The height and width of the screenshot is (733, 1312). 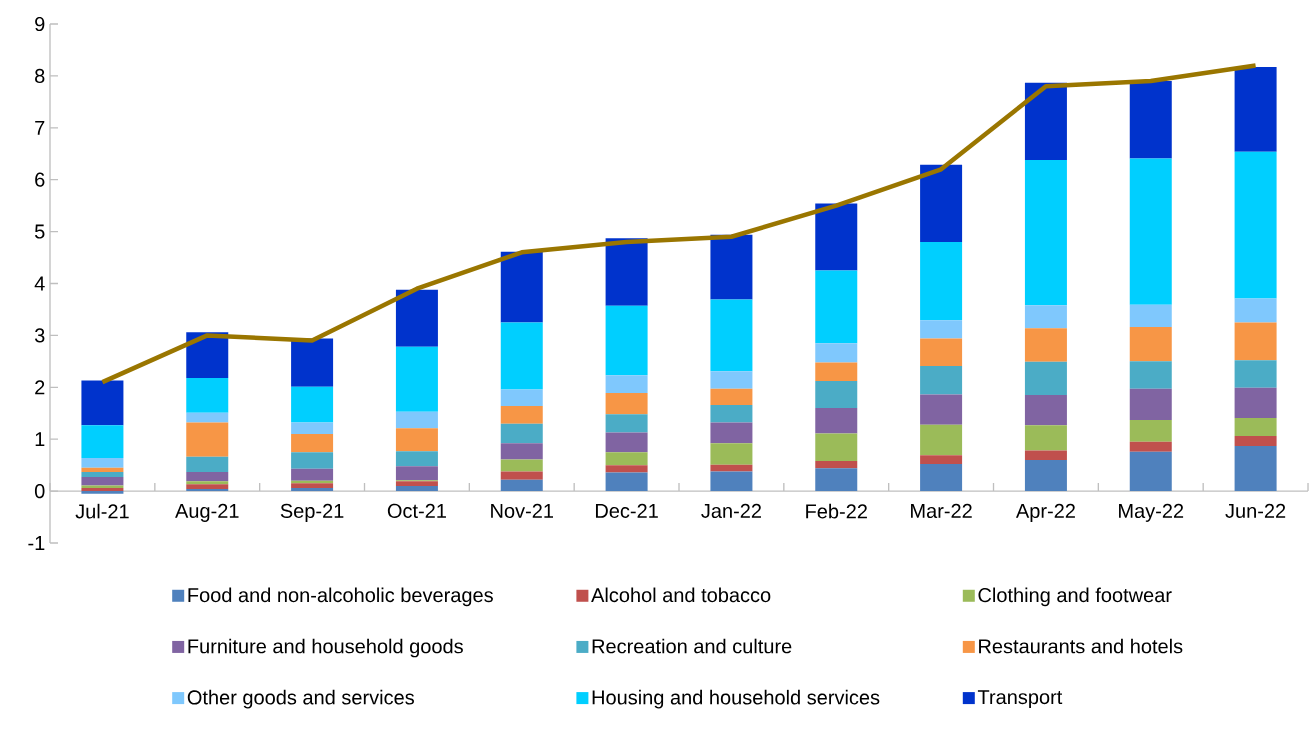 What do you see at coordinates (416, 510) in the screenshot?
I see `x-tick-label: Oct-21` at bounding box center [416, 510].